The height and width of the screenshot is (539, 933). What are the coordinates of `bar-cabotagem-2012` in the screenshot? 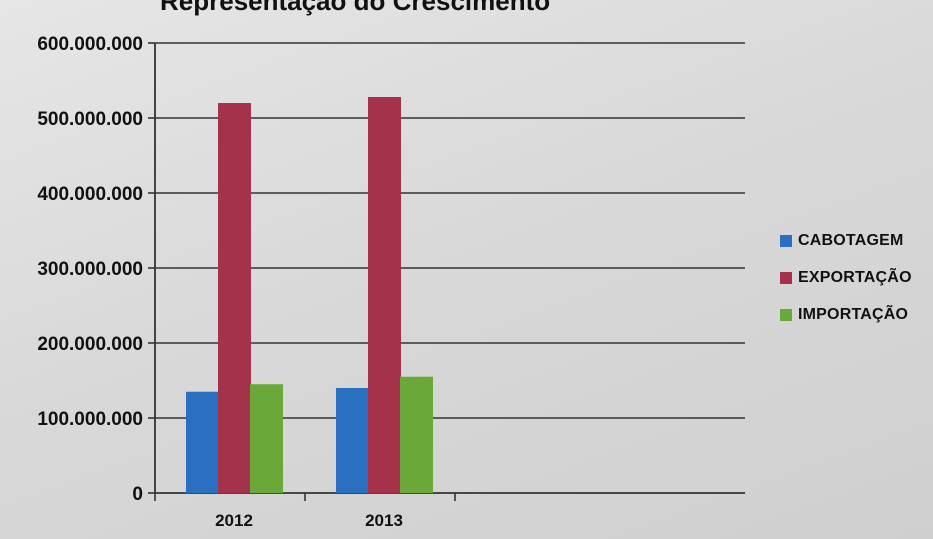 It's located at (202, 442).